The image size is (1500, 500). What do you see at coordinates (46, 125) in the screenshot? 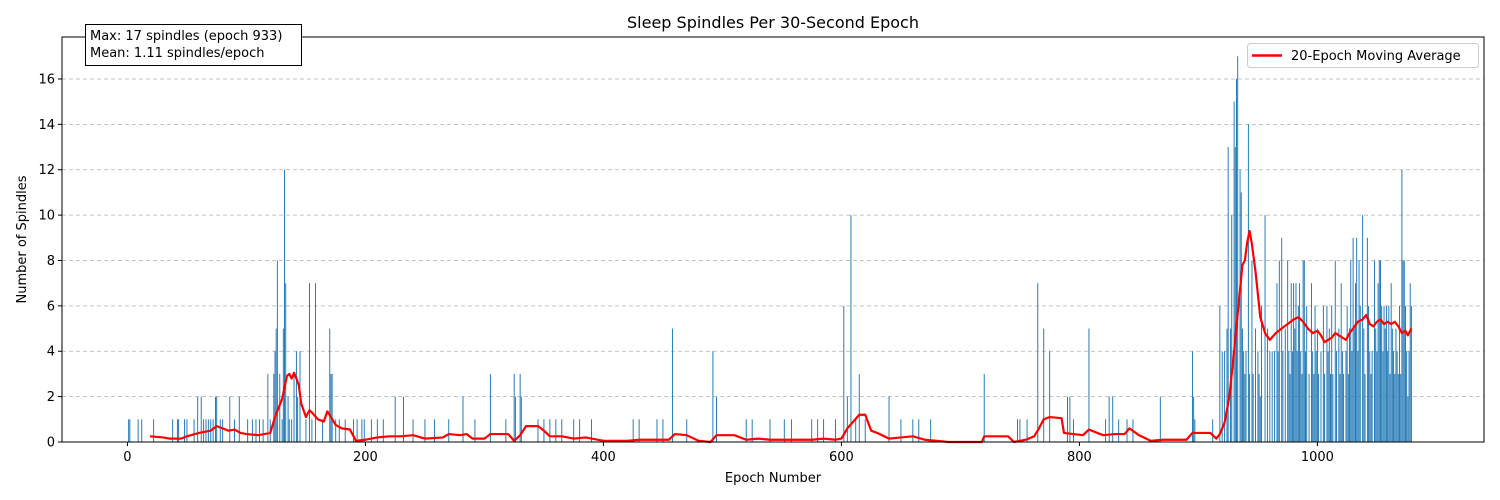
I see `y-tick-label: 14` at bounding box center [46, 125].